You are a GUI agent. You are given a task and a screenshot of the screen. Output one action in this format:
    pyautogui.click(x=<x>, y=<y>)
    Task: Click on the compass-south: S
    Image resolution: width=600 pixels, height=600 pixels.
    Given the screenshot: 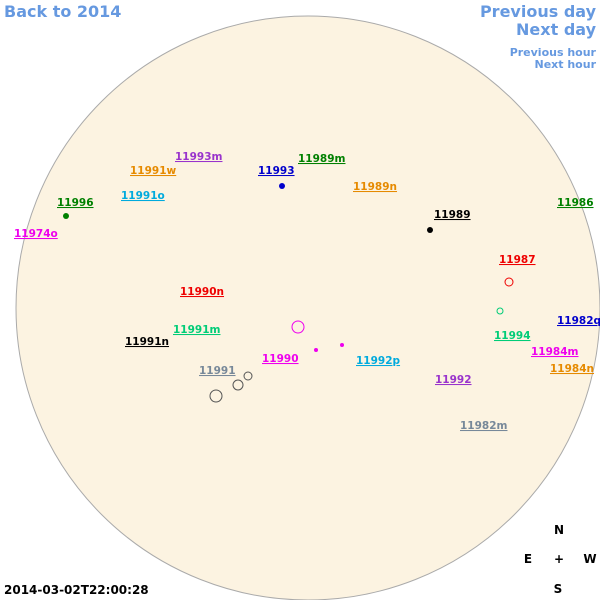 What is the action you would take?
    pyautogui.click(x=558, y=589)
    